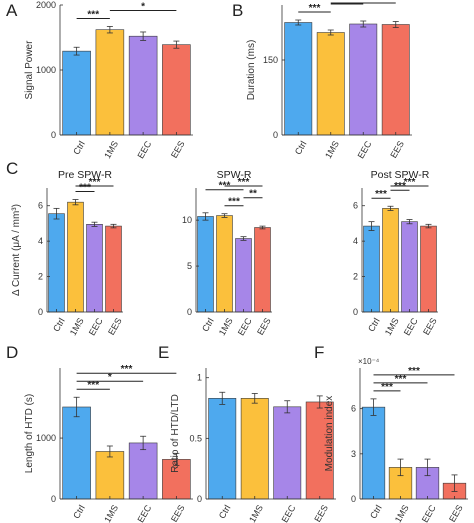  Describe the element at coordinates (163, 352) in the screenshot. I see `panel-letter: E` at that location.